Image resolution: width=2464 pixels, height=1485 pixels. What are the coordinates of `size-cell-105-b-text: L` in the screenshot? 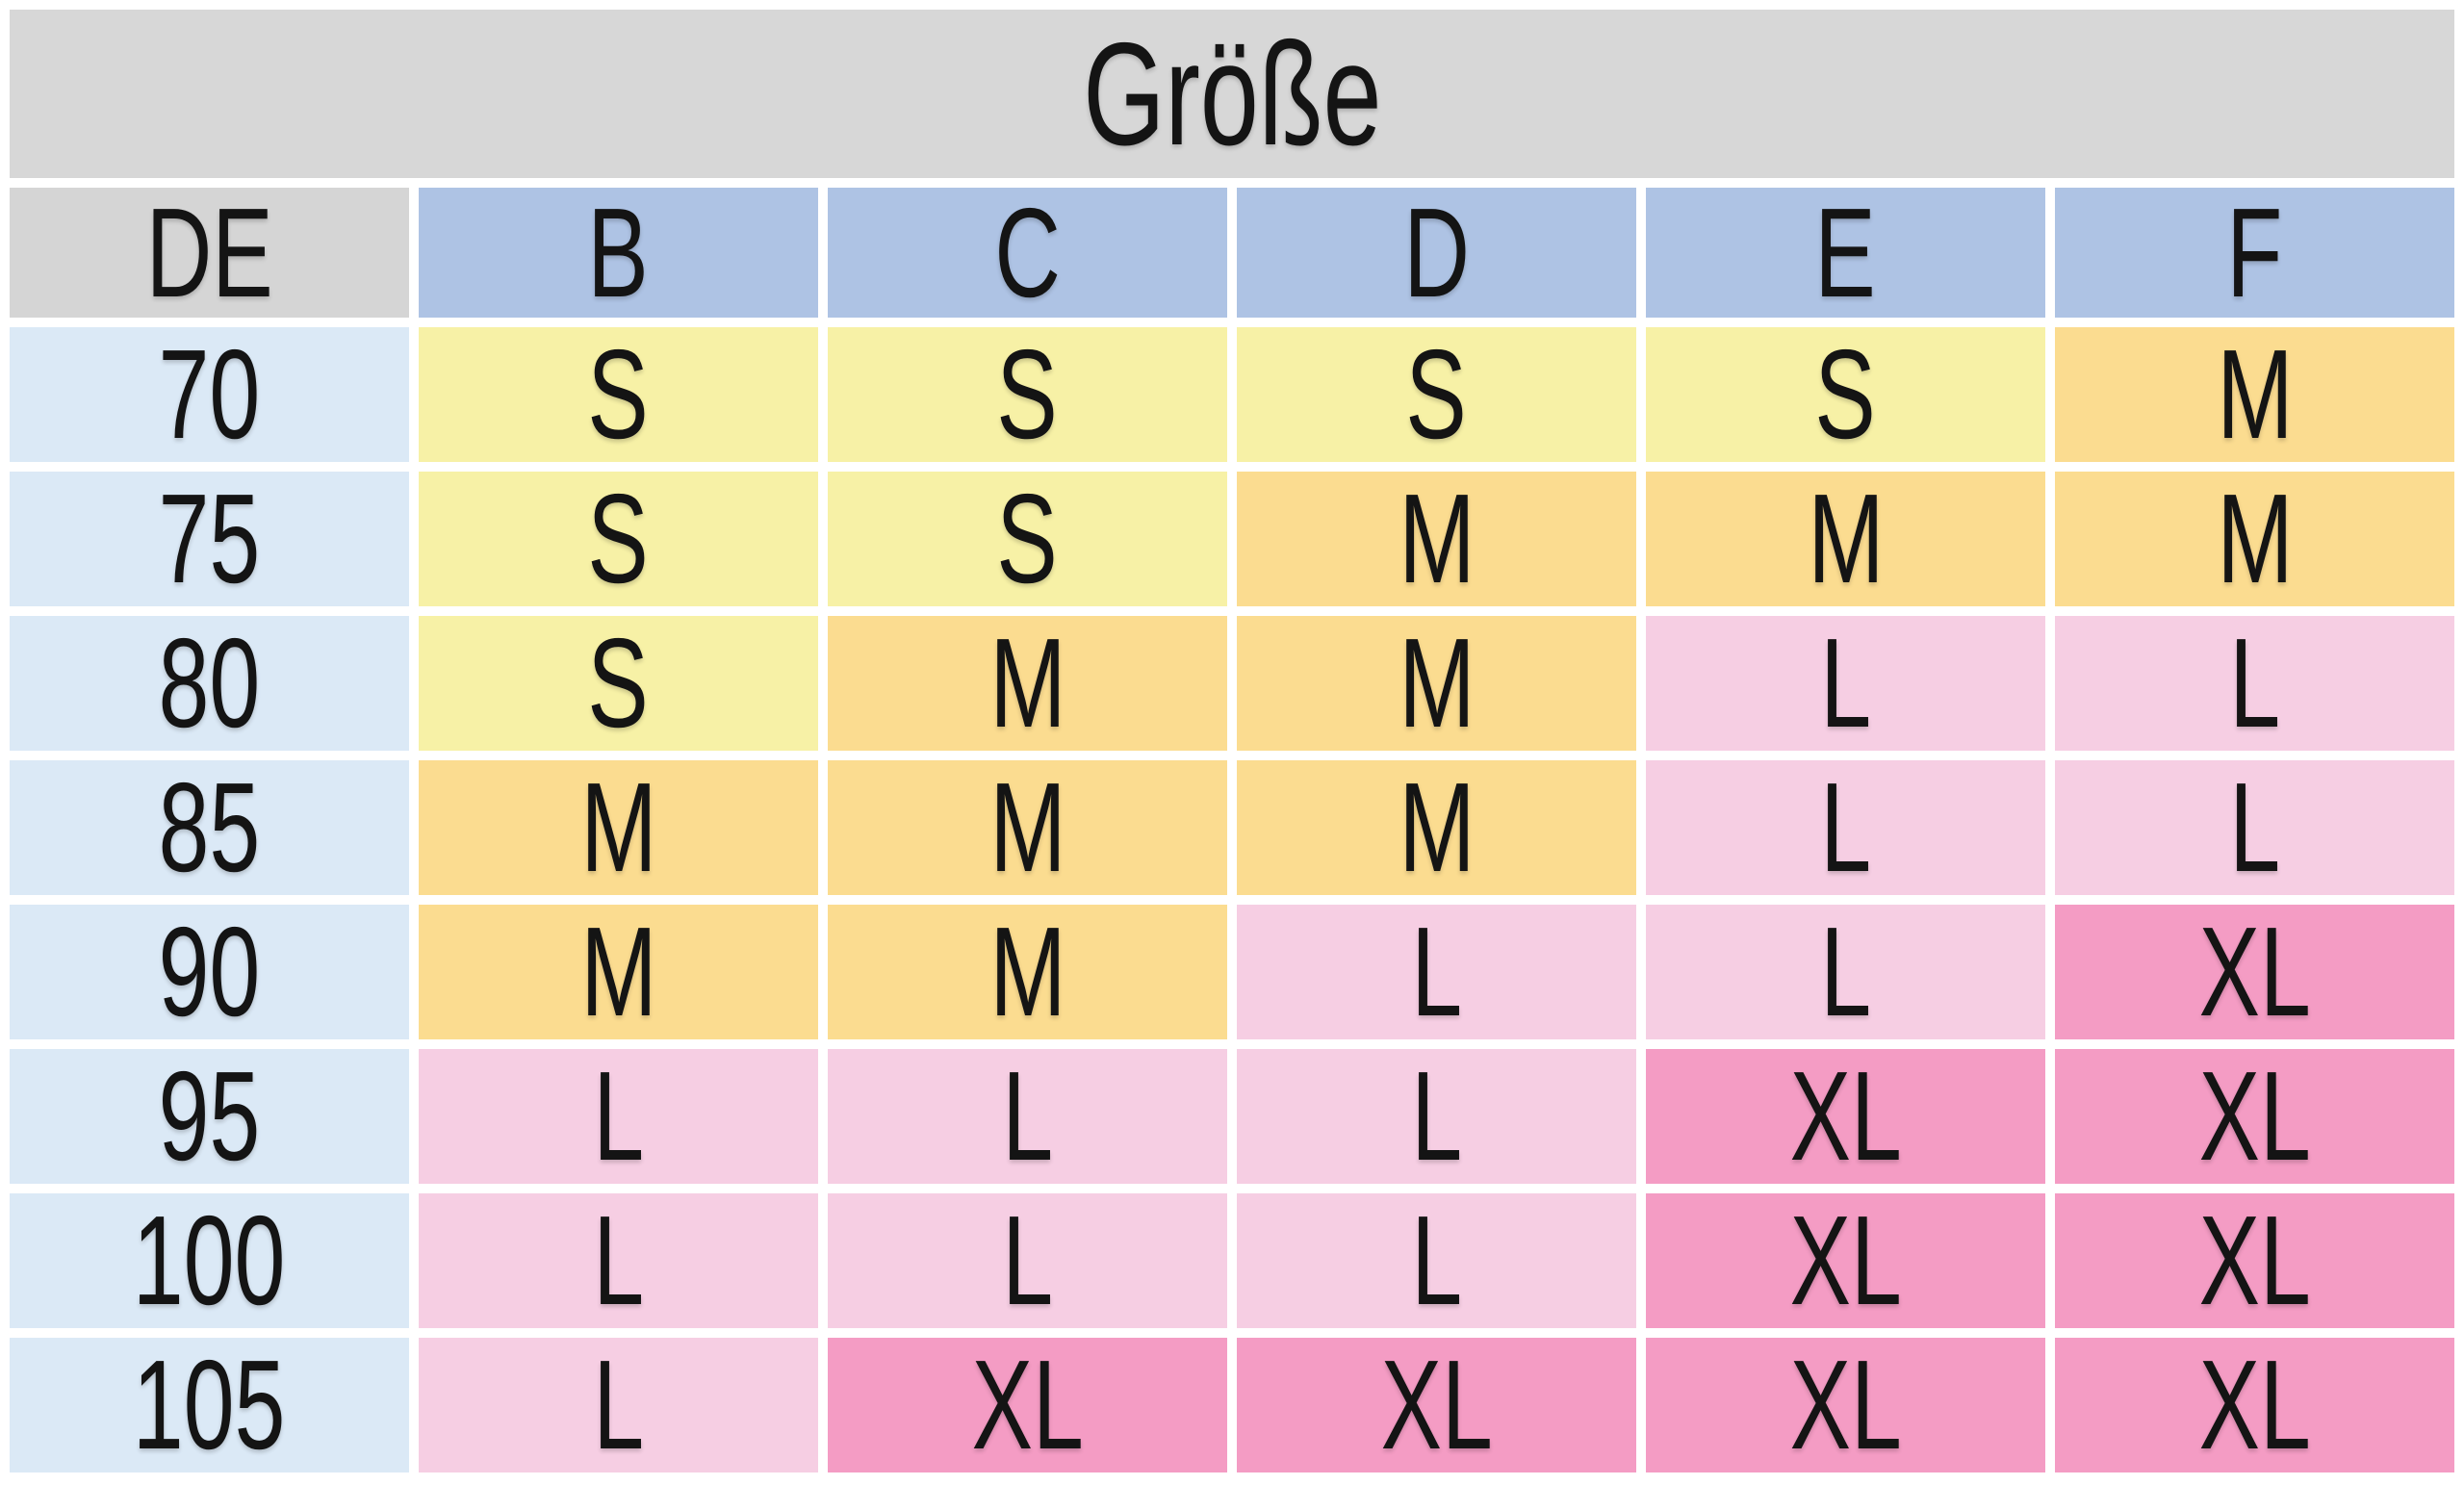 It's located at (618, 1405).